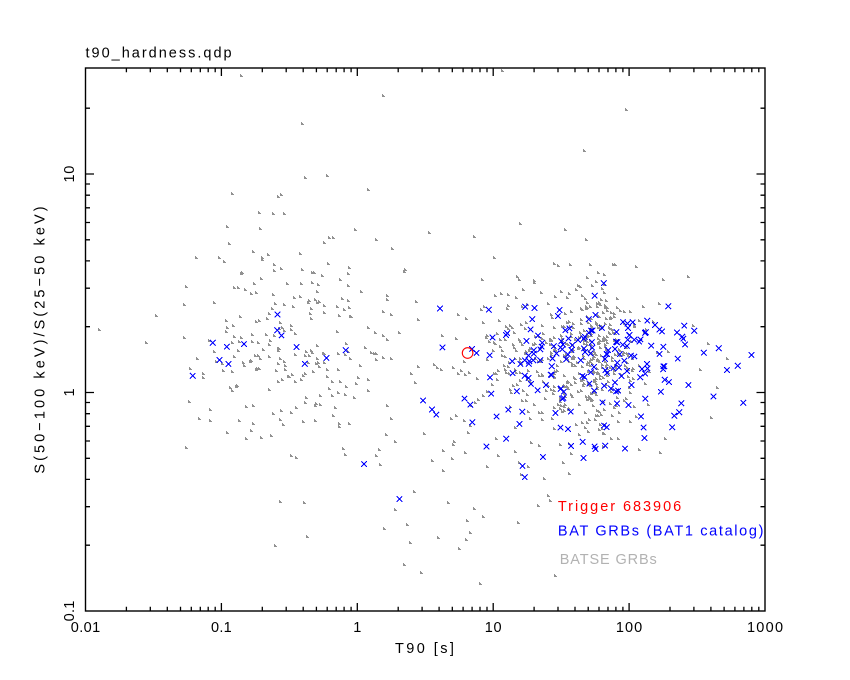 This screenshot has height=680, width=850. Describe the element at coordinates (41, 338) in the screenshot. I see `svg-text: S(50−100 keV)/S(25−50 keV)` at that location.